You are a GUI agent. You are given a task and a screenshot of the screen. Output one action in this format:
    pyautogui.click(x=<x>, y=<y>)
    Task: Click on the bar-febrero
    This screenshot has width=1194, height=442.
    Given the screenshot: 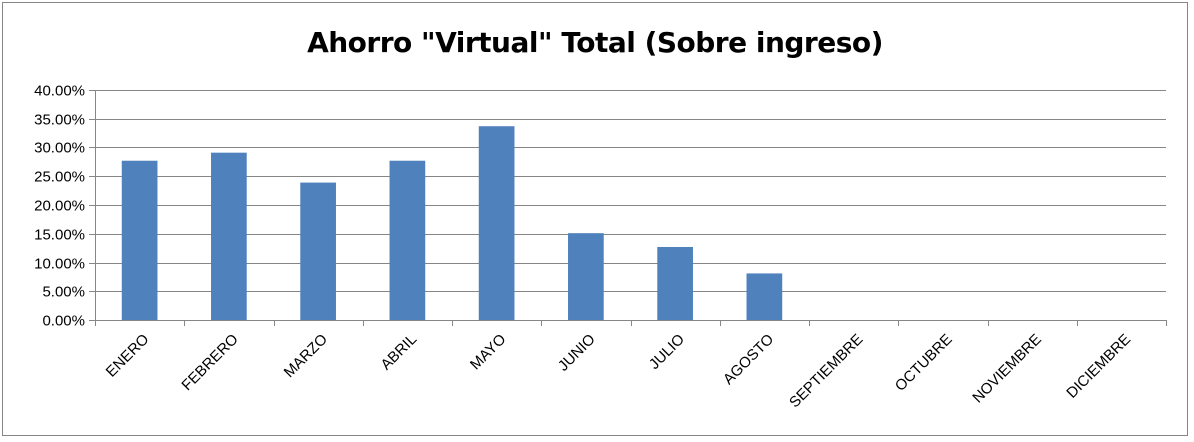 What is the action you would take?
    pyautogui.click(x=229, y=236)
    